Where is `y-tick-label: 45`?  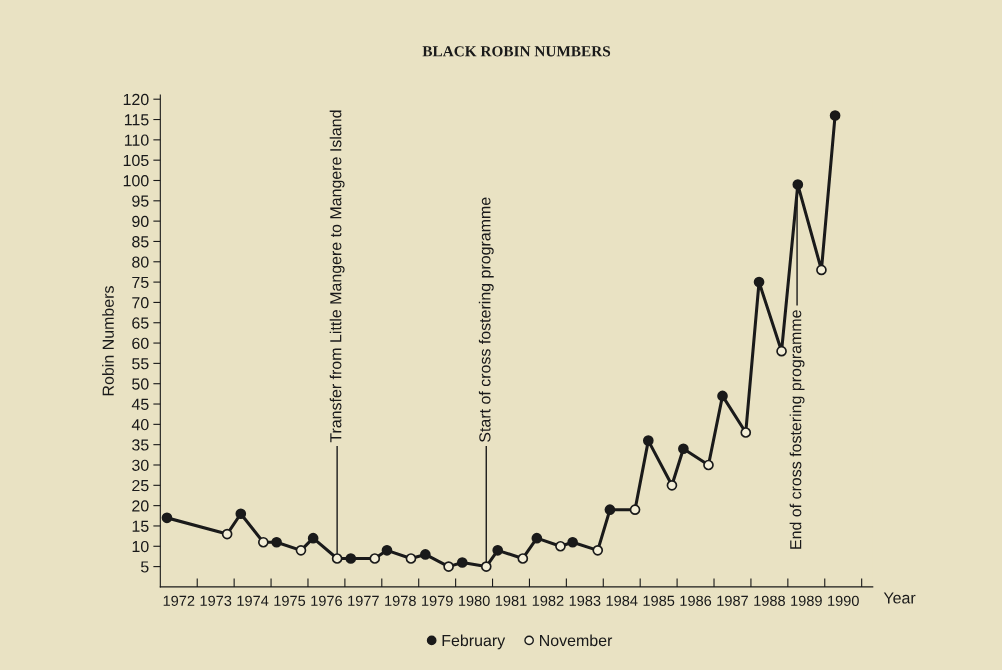 y-tick-label: 45 is located at coordinates (140, 404).